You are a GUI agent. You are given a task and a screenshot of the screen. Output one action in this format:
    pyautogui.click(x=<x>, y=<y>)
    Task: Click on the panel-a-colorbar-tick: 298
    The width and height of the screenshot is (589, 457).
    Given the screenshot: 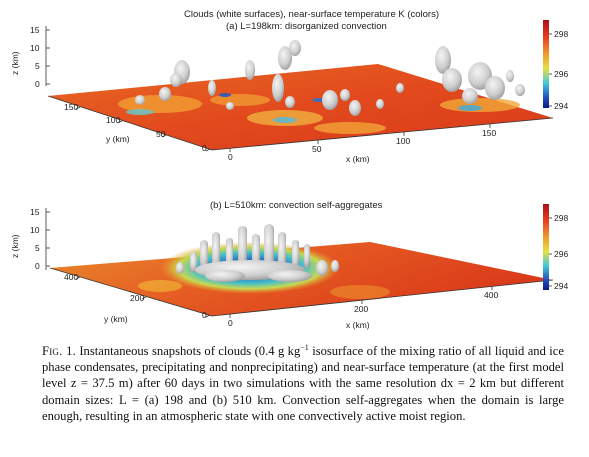 What is the action you would take?
    pyautogui.click(x=561, y=34)
    